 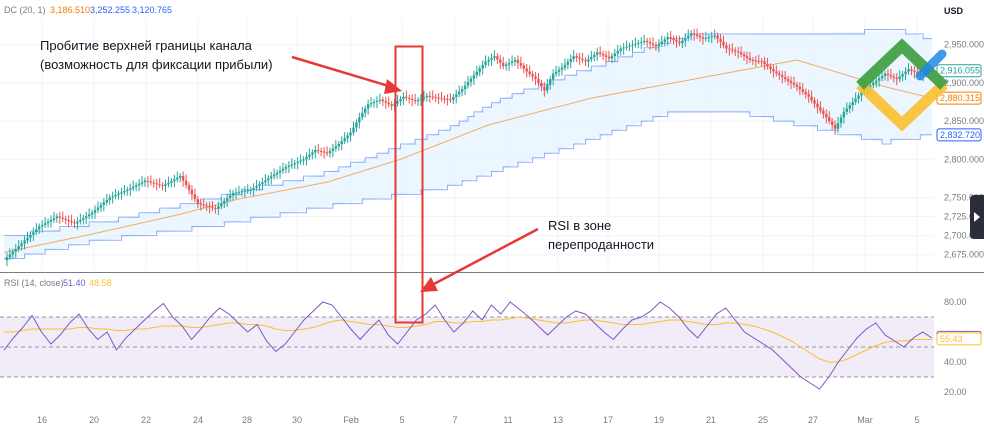 I want to click on time-tick-label: 21, so click(x=711, y=420).